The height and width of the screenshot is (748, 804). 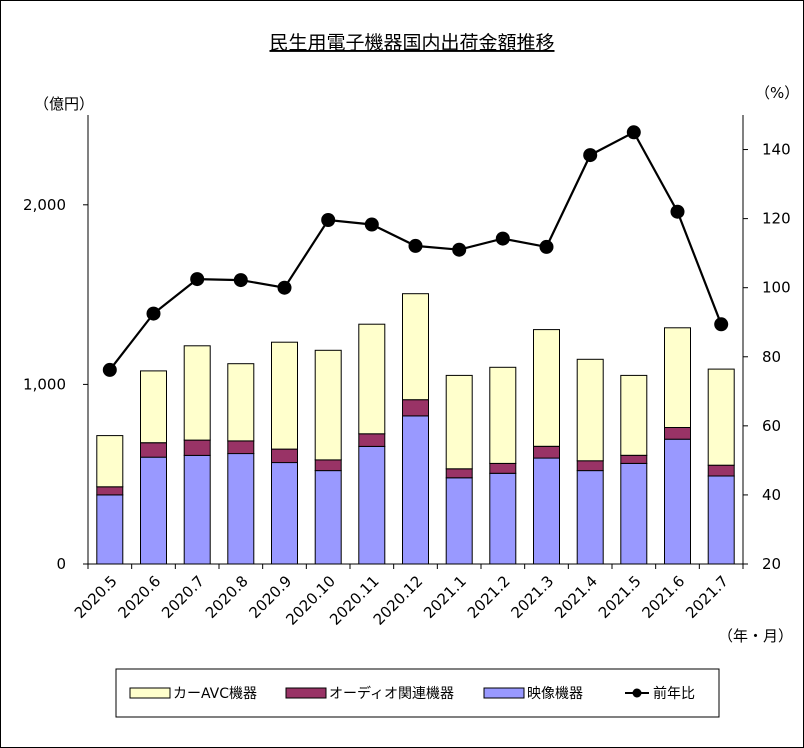 What do you see at coordinates (707, 597) in the screenshot?
I see `x-tick-label-14: 2021.7` at bounding box center [707, 597].